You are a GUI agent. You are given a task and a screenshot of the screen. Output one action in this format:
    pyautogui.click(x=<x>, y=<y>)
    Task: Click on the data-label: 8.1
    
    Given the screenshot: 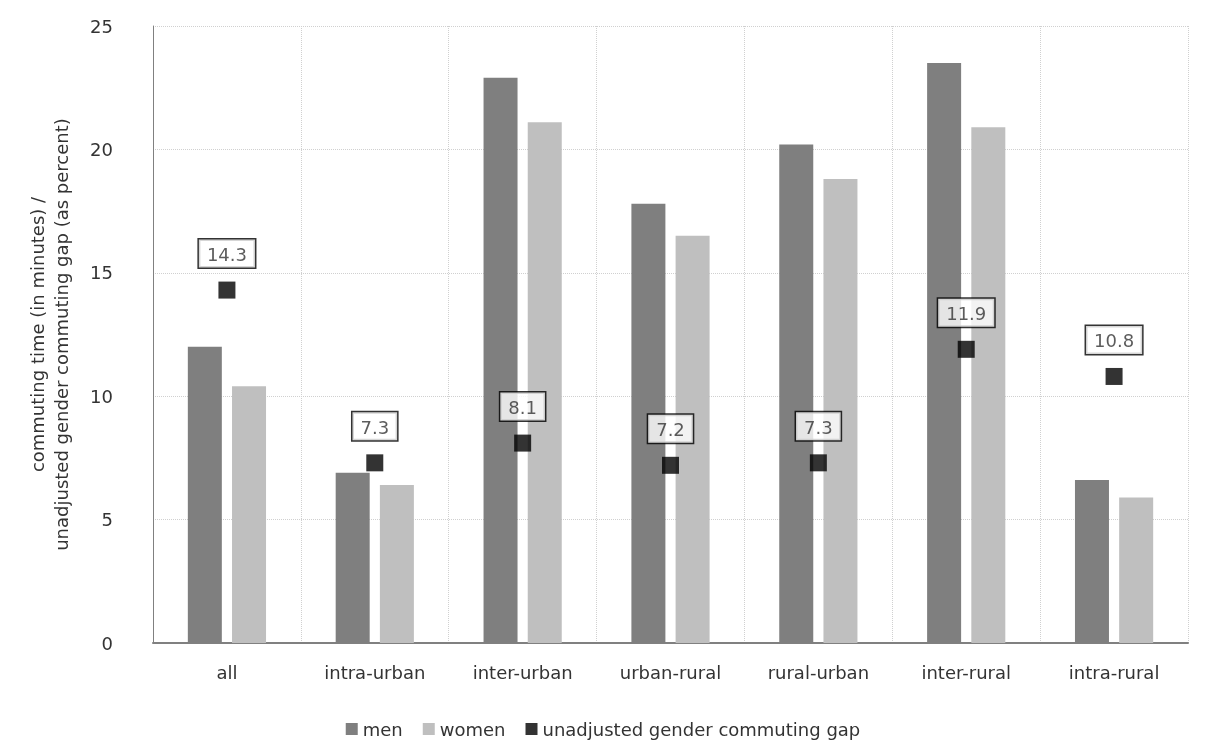 What is the action you would take?
    pyautogui.click(x=522, y=408)
    